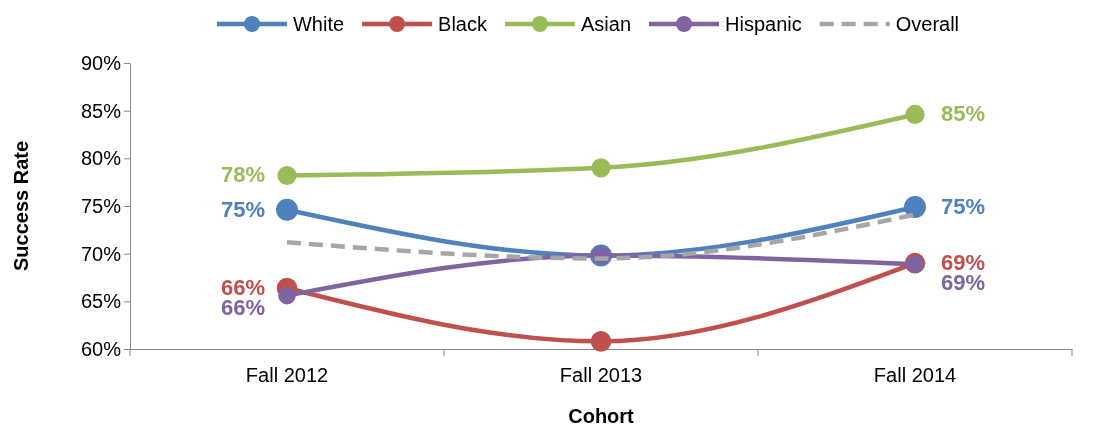 Image resolution: width=1096 pixels, height=434 pixels. Describe the element at coordinates (101, 205) in the screenshot. I see `y-tick-label: 75%` at that location.